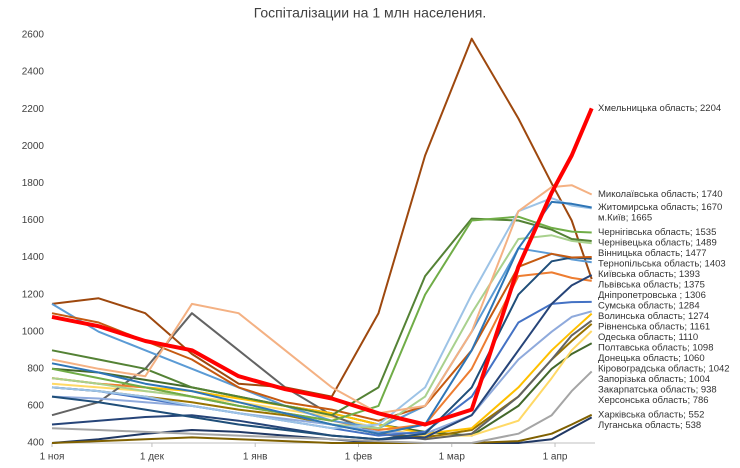 The image size is (740, 468). Describe the element at coordinates (35, 443) in the screenshot. I see `y-tick-label: 400` at that location.